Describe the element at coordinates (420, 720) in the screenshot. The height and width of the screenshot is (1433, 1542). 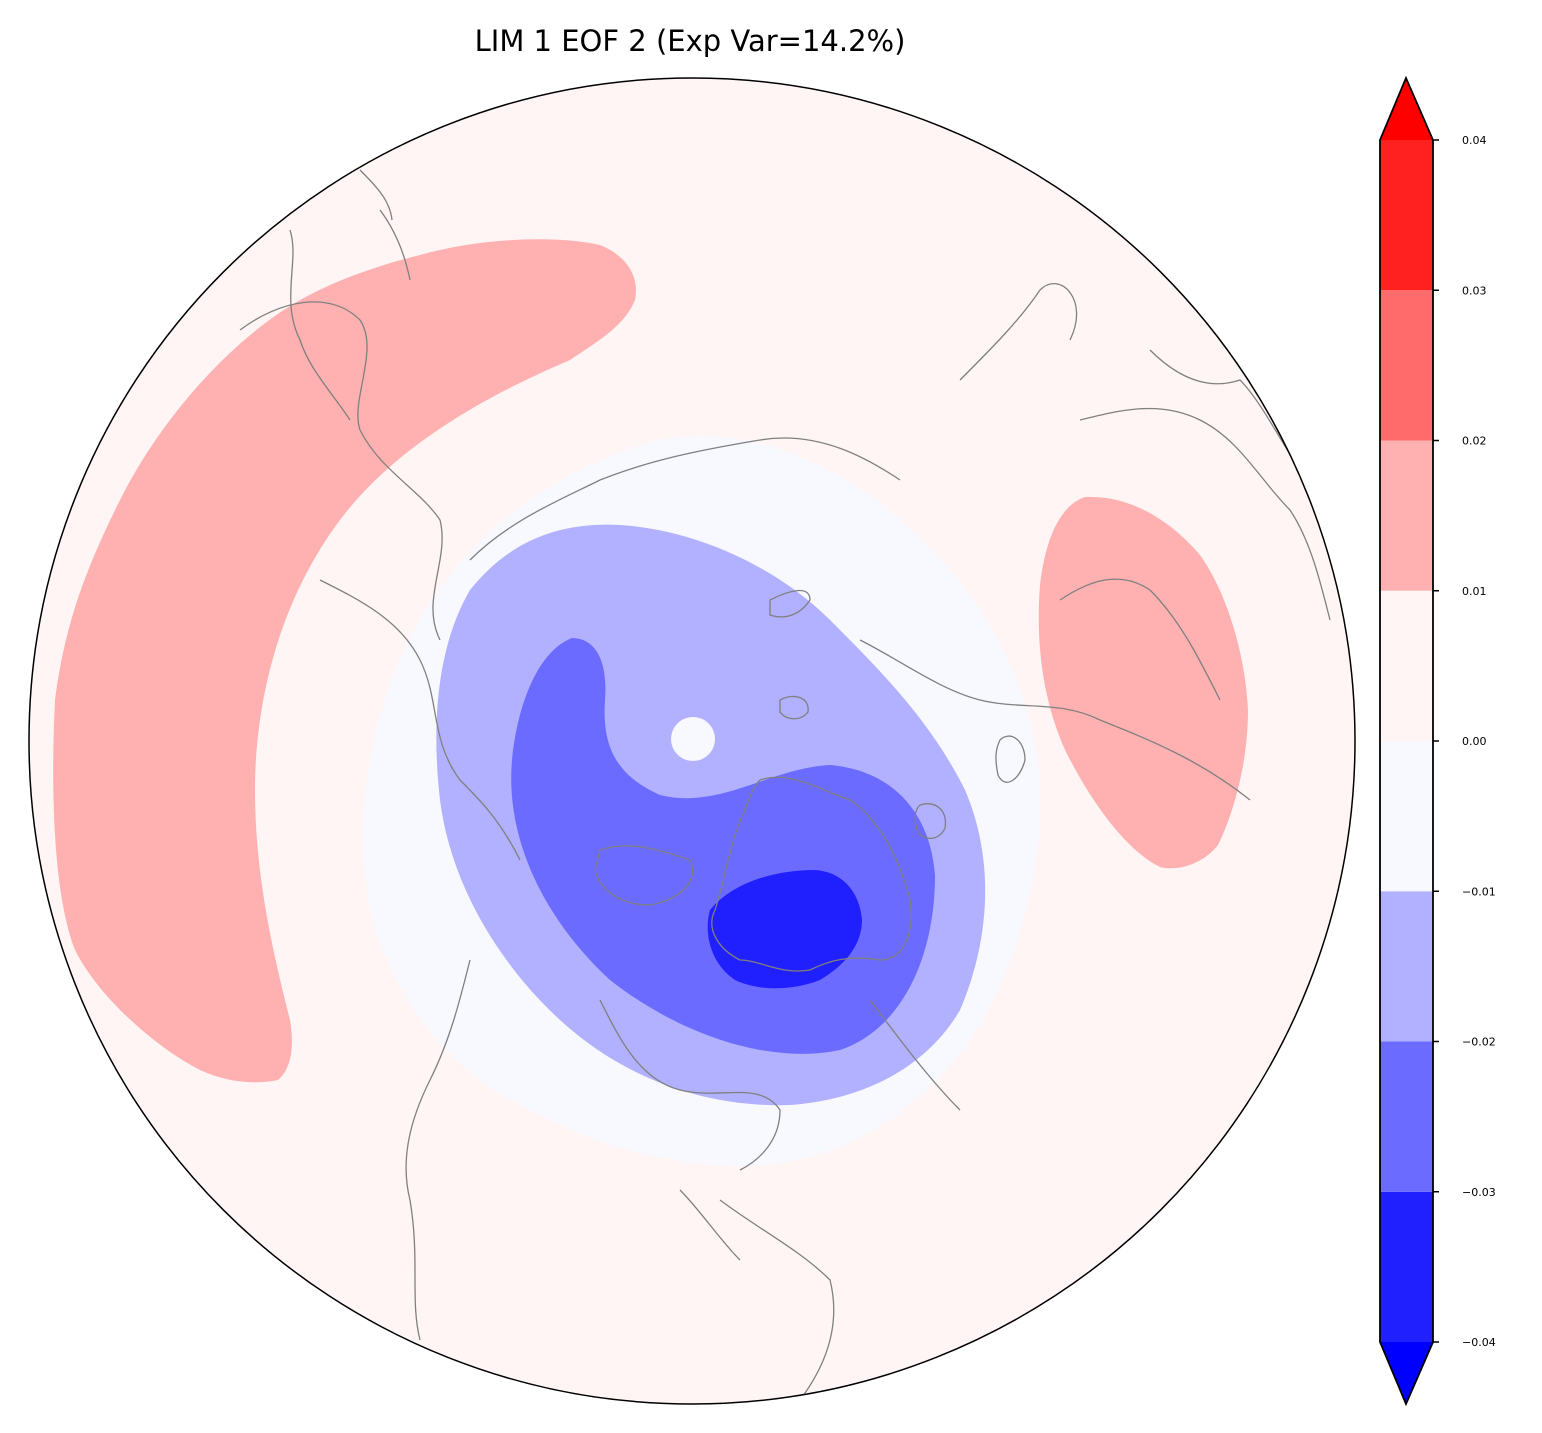
I see `coastline-alaska` at that location.